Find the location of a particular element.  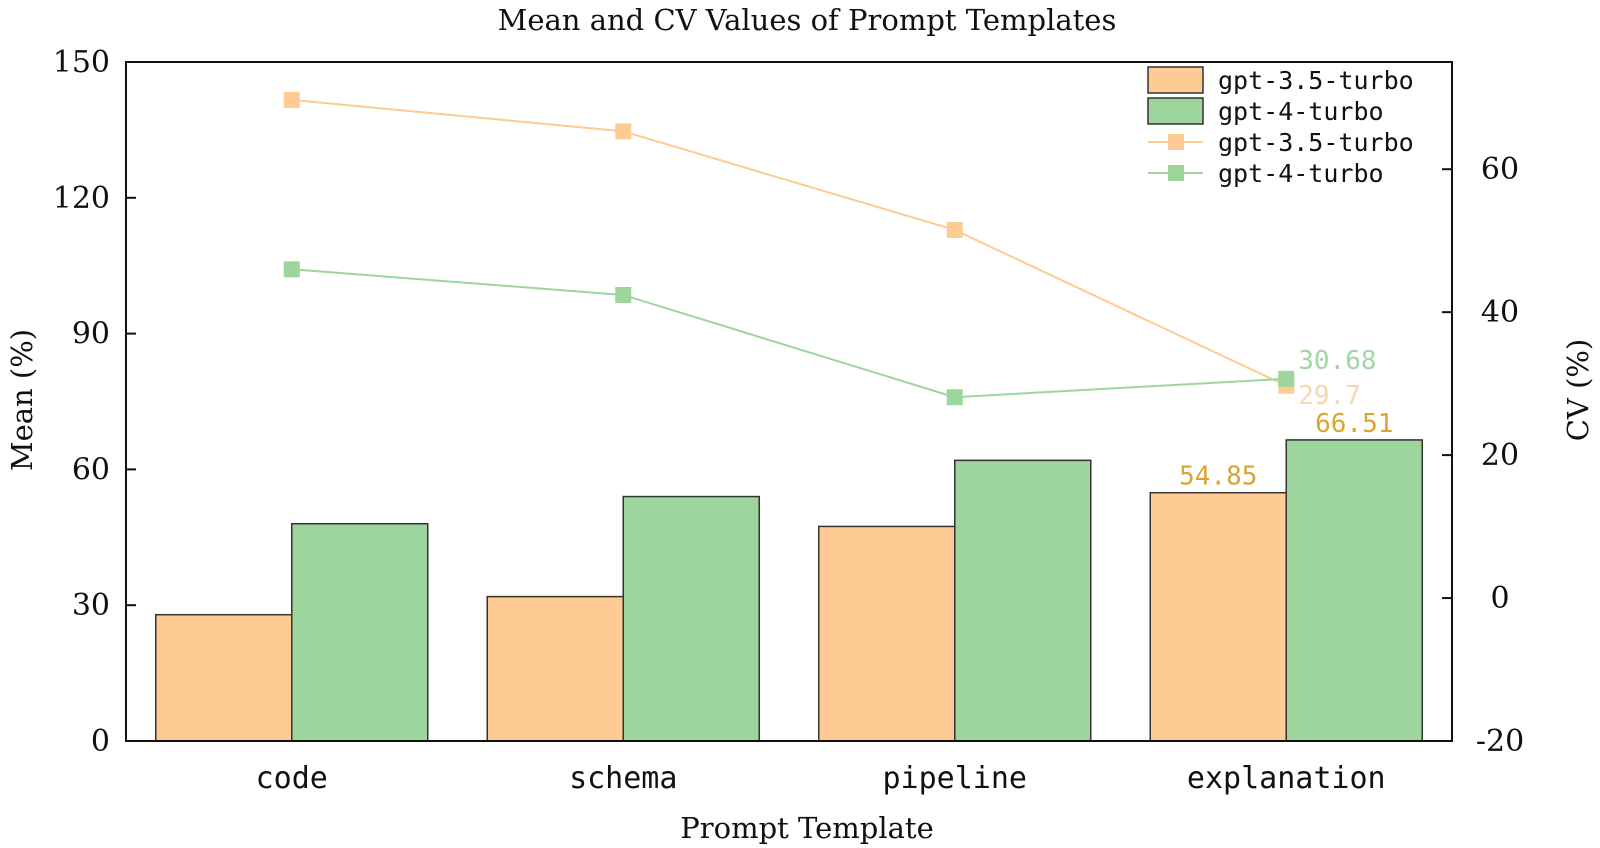

y2-tick-label: -20 is located at coordinates (1500, 741).